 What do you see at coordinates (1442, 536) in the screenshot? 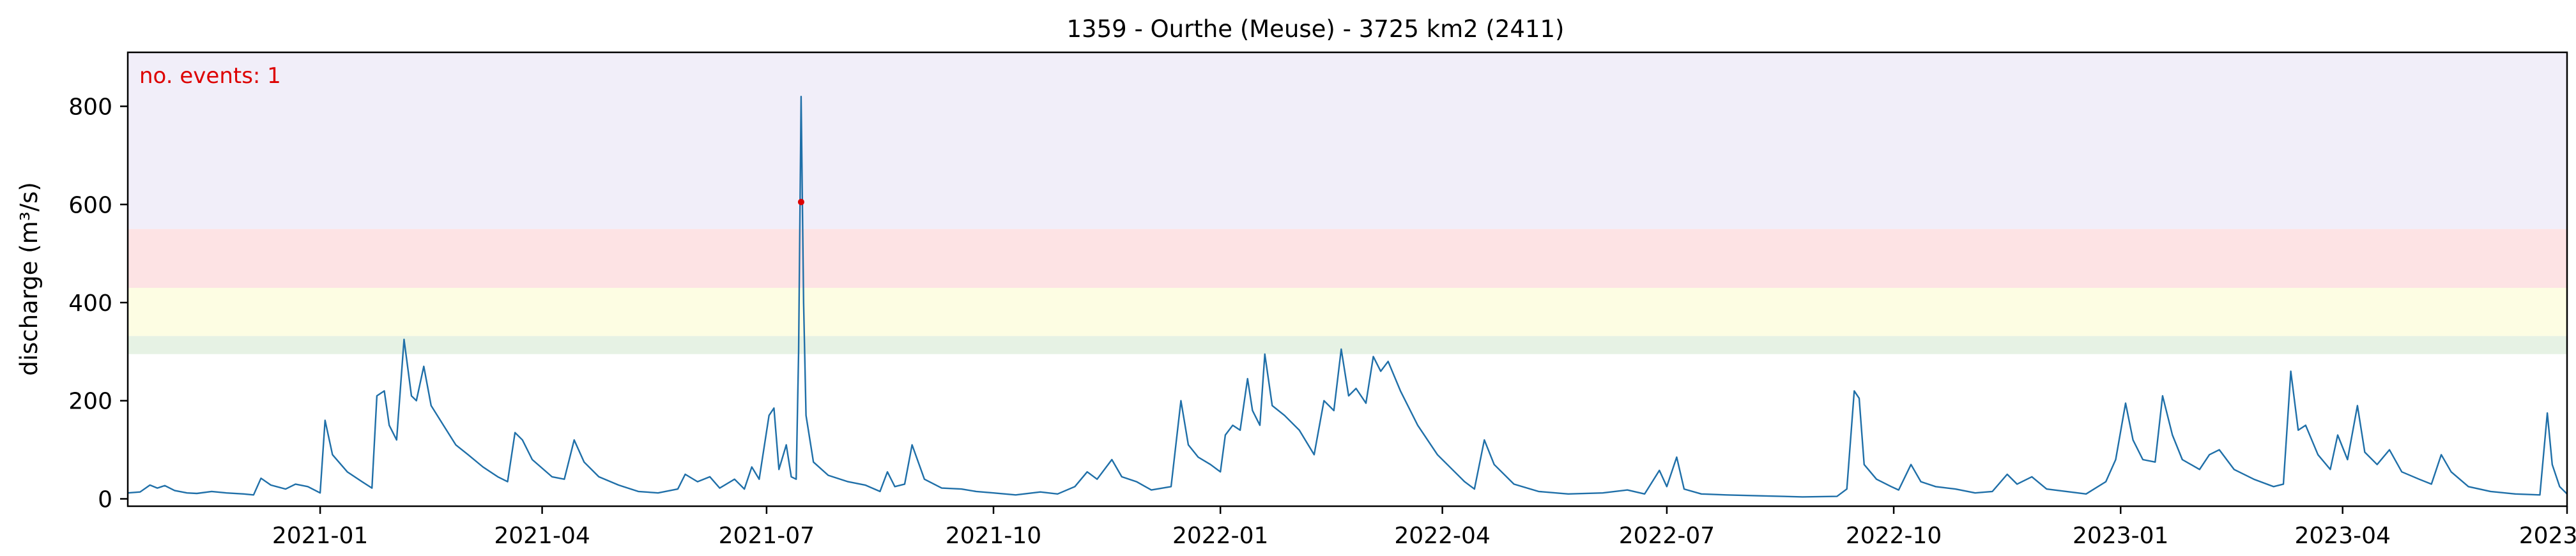
I see `x-tick-label-5: 2022-04` at bounding box center [1442, 536].